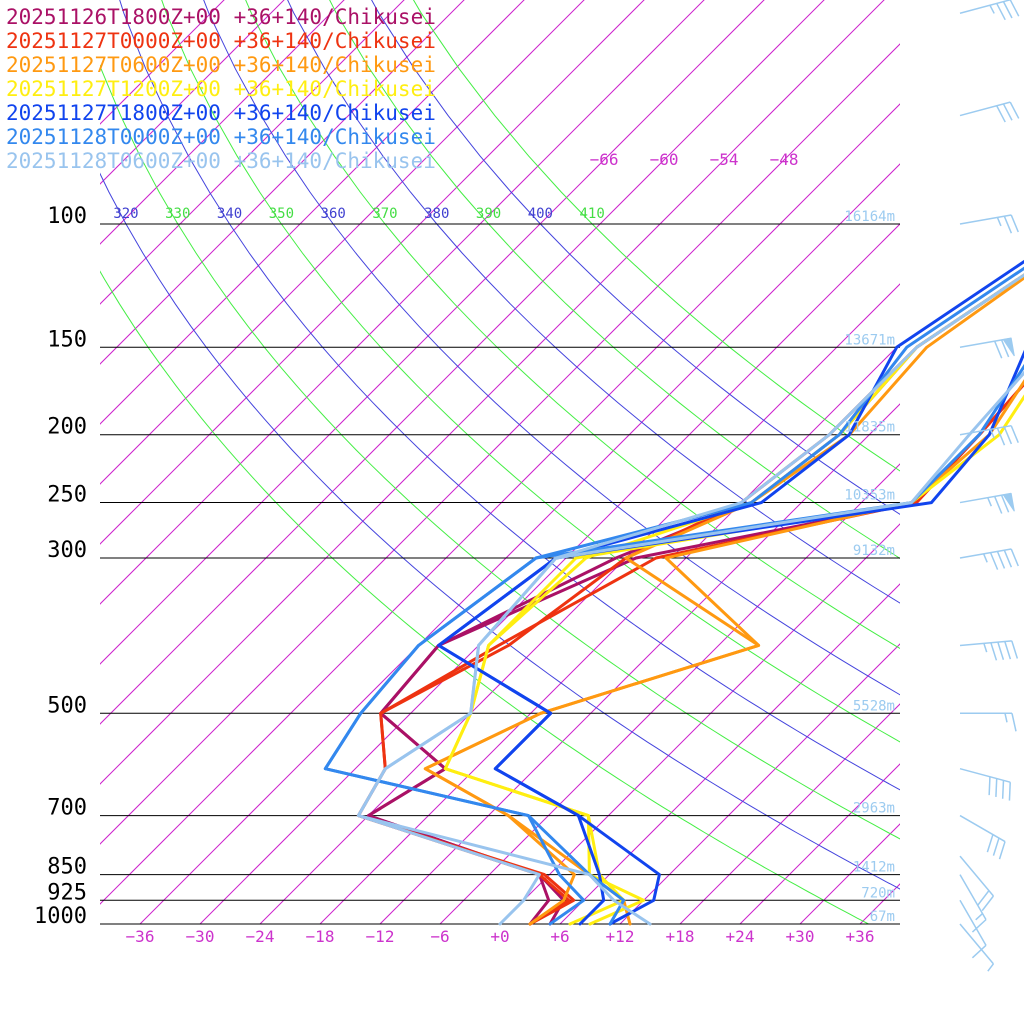 Image resolution: width=1024 pixels, height=1024 pixels. What do you see at coordinates (320, 936) in the screenshot?
I see `temperature-tick-label: −18` at bounding box center [320, 936].